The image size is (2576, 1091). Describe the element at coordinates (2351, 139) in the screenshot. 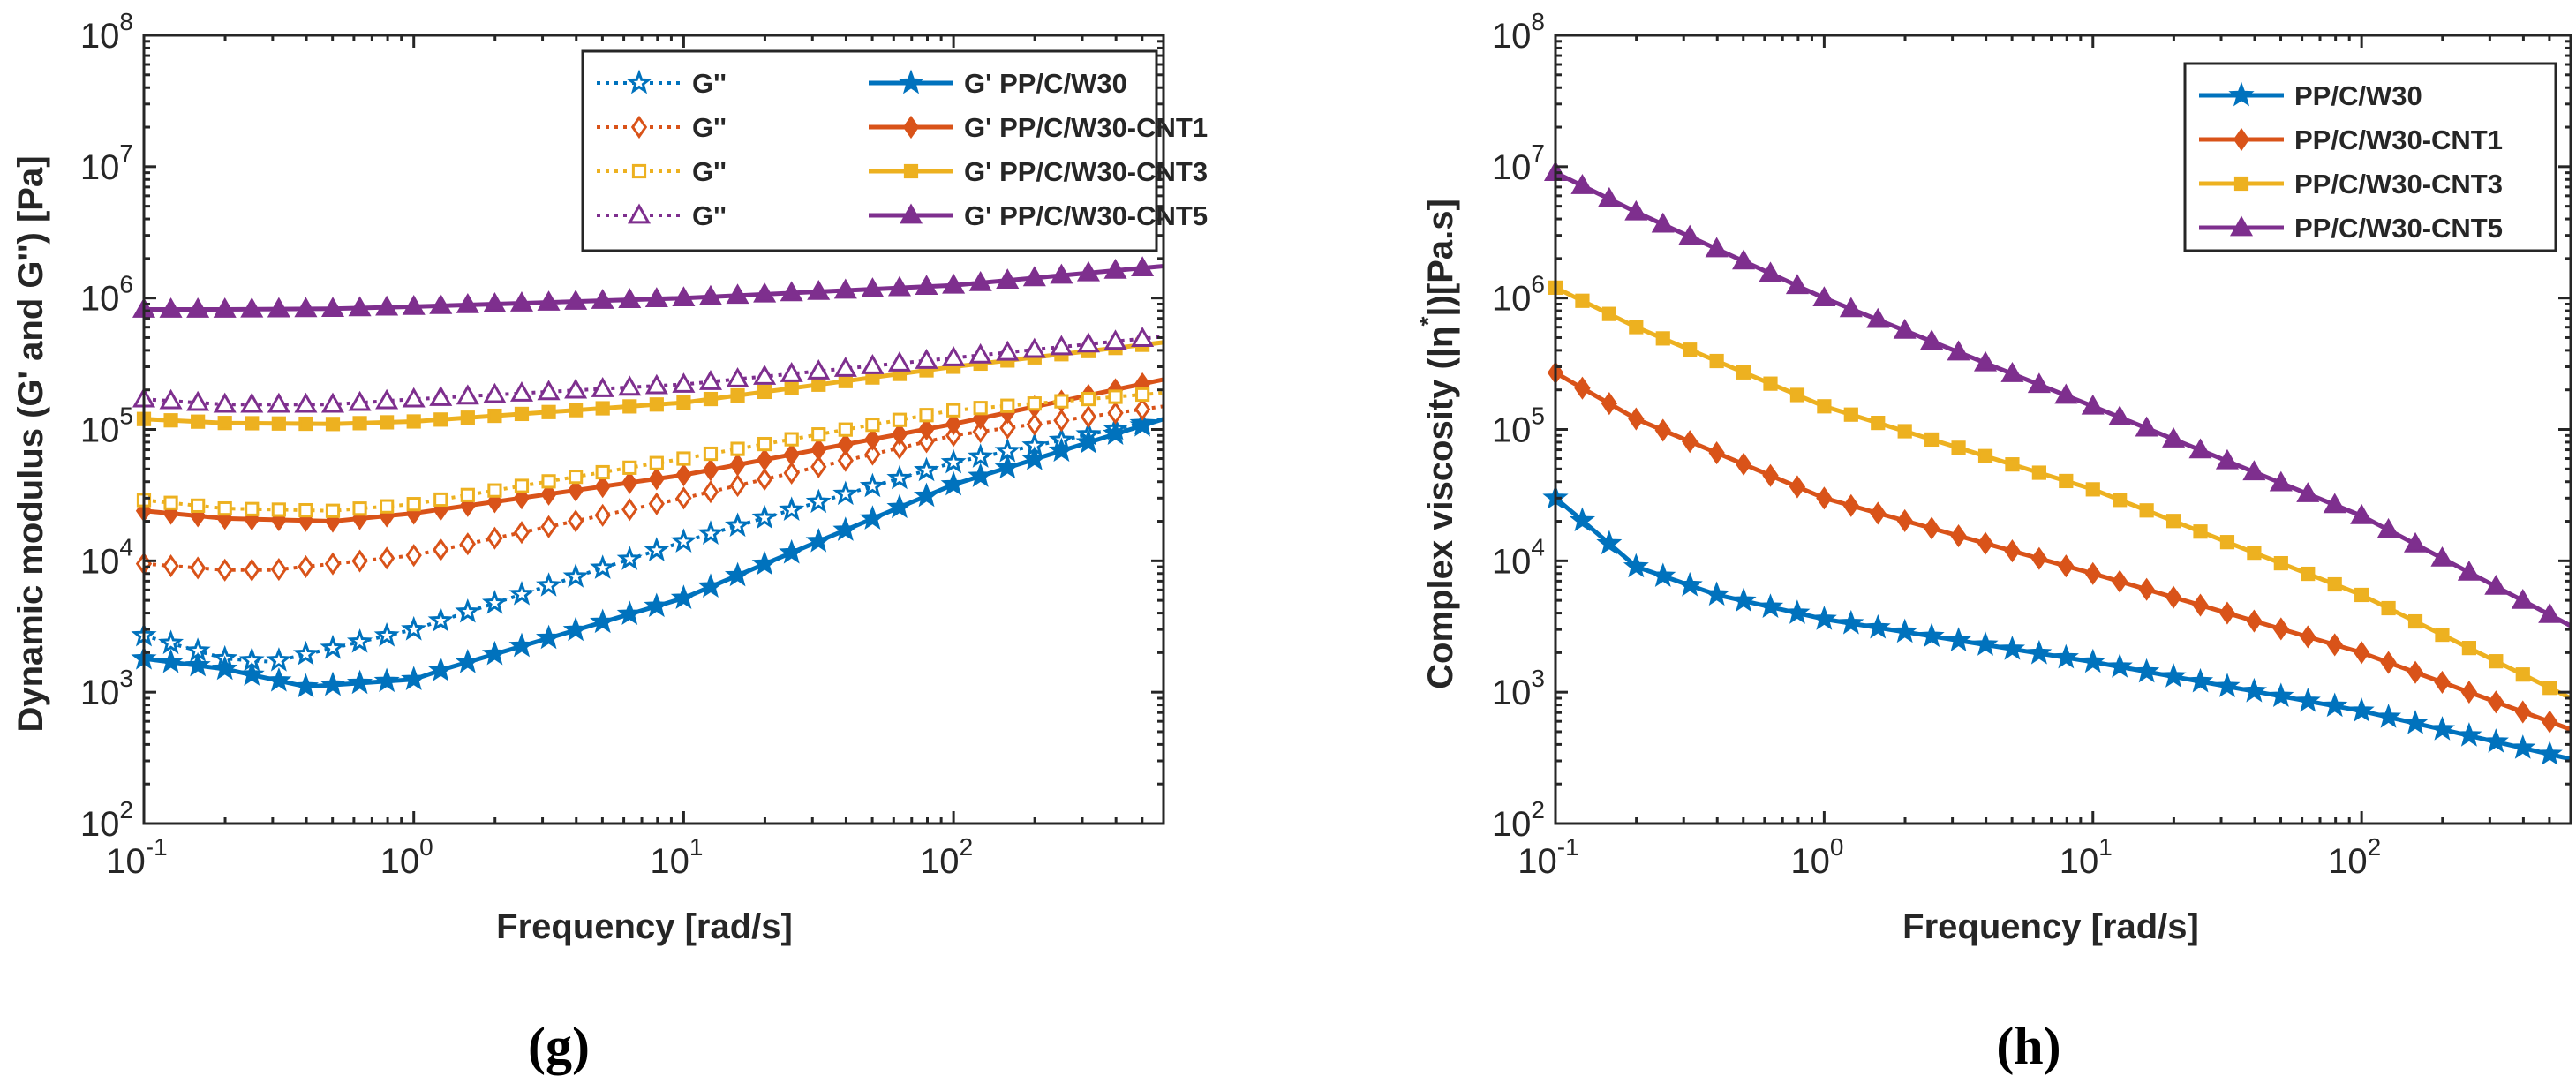

I see `legend-item: PP/C/W30-CNT1` at that location.